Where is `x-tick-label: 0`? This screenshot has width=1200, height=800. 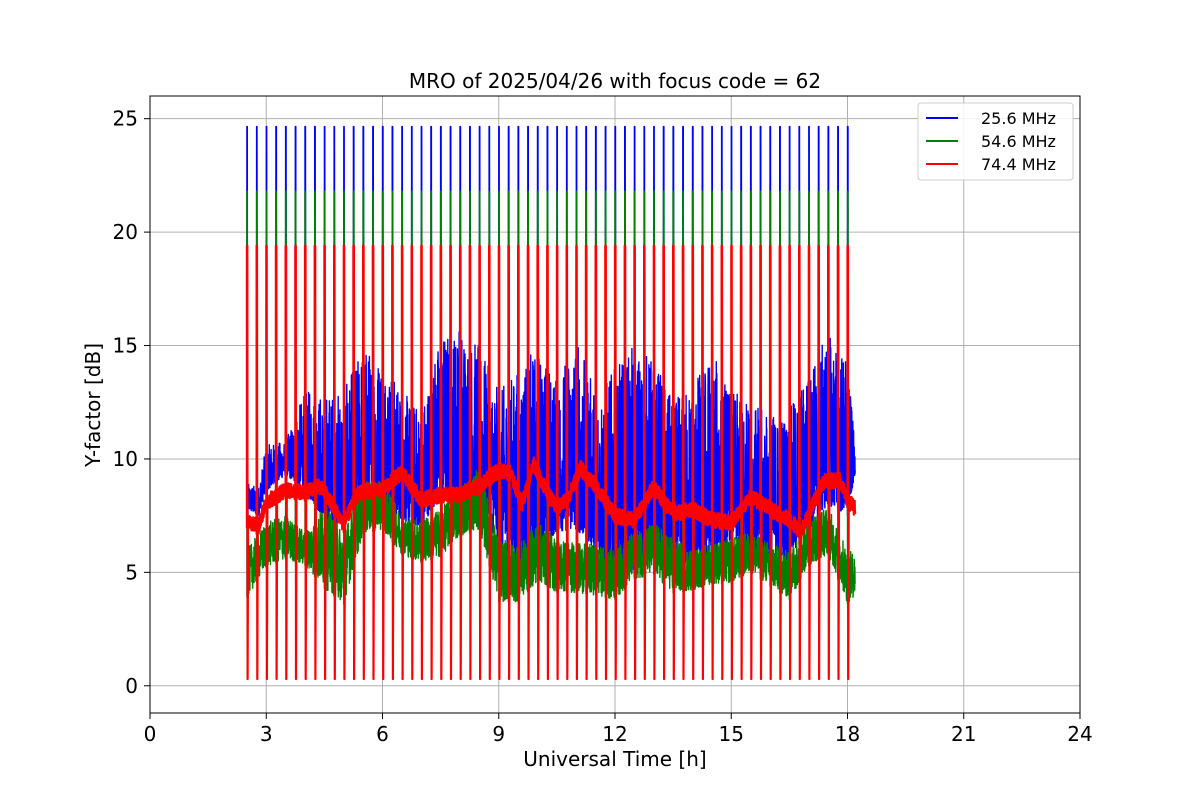
x-tick-label: 0 is located at coordinates (150, 734).